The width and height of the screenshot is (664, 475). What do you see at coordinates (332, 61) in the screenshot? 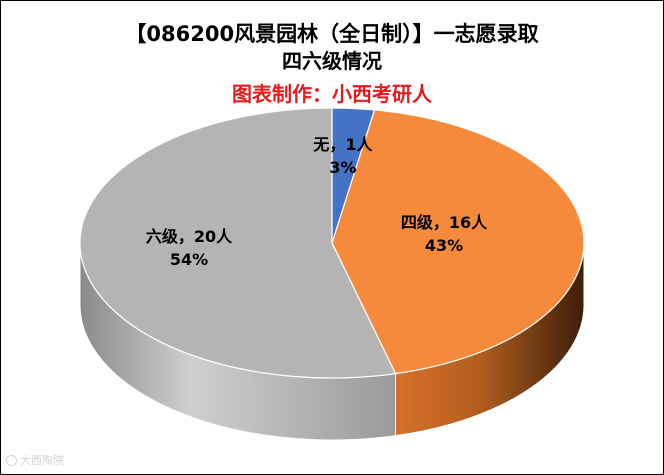
I see `chart-subtitle: 四六级情况` at bounding box center [332, 61].